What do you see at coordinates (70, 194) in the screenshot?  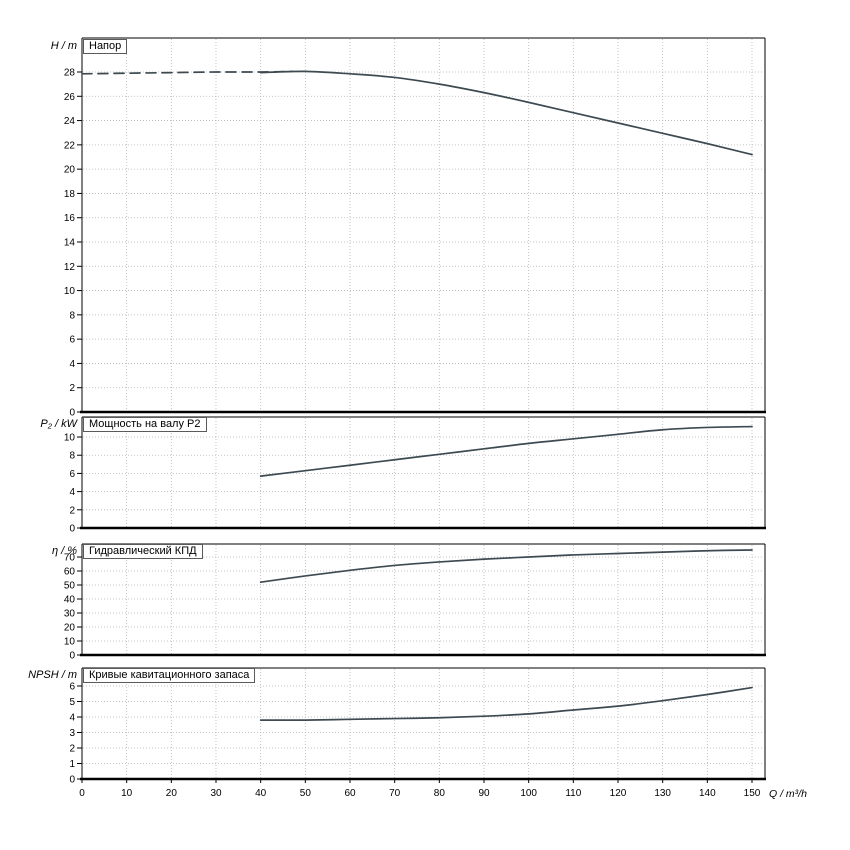 I see `y-tick-label: 18` at bounding box center [70, 194].